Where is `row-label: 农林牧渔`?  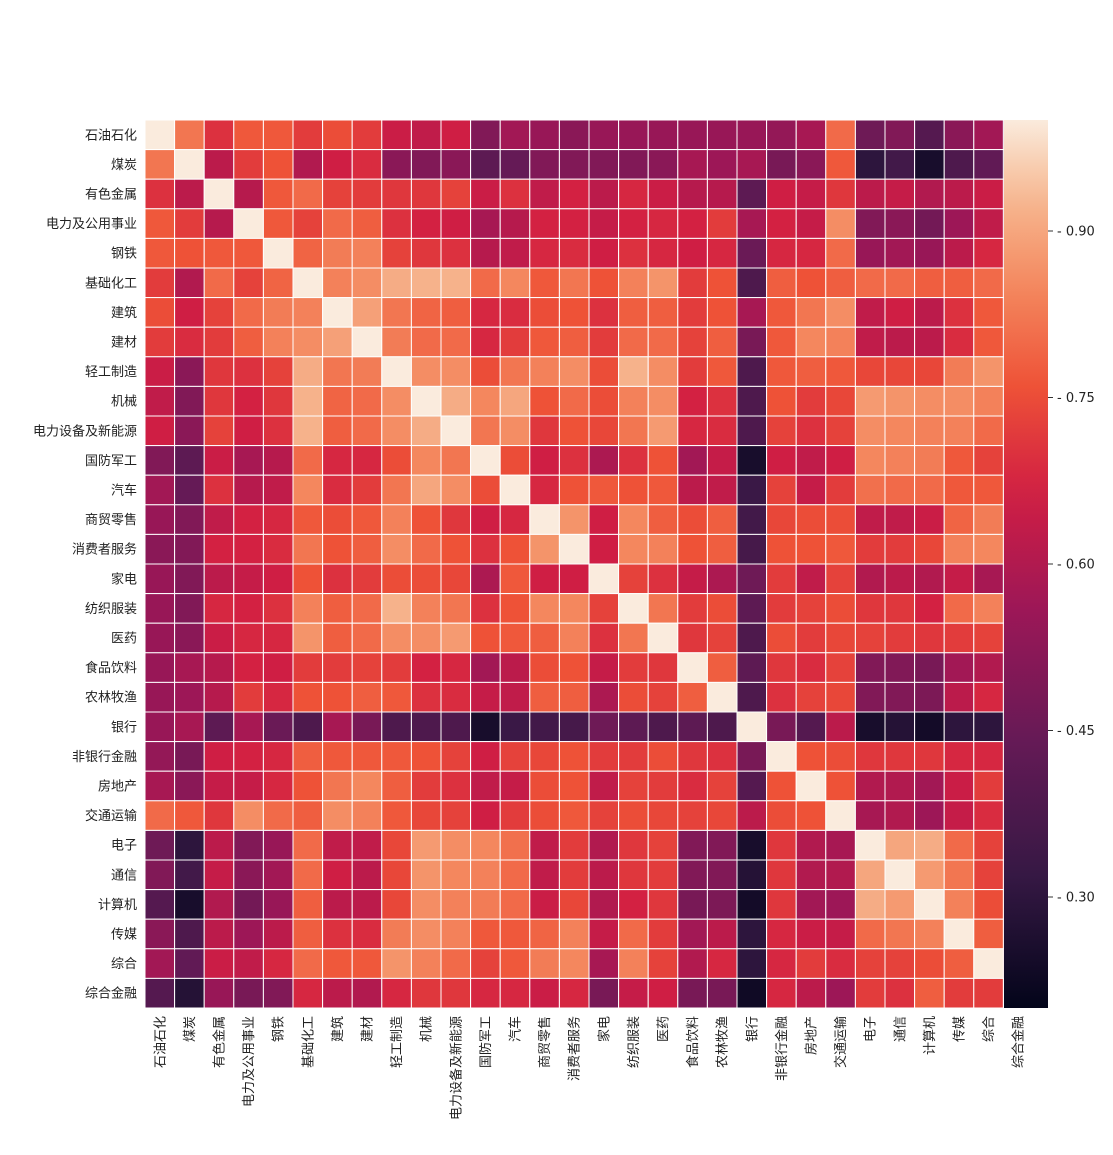
row-label: 农林牧渔 is located at coordinates (111, 698).